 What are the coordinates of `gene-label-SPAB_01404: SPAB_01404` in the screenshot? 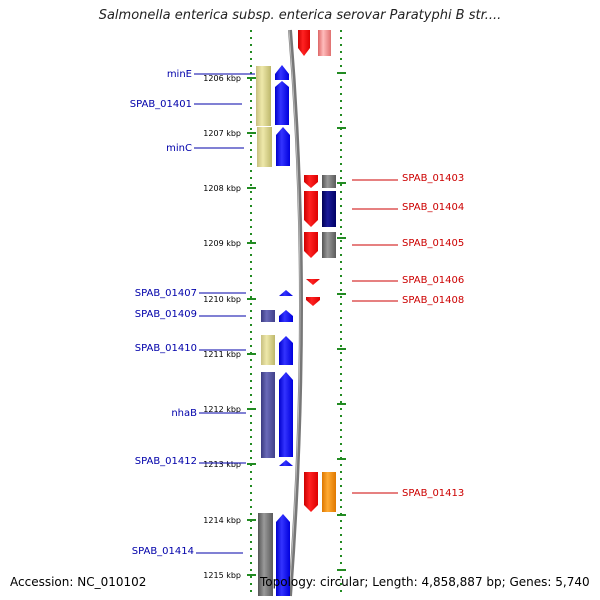 It's located at (433, 207).